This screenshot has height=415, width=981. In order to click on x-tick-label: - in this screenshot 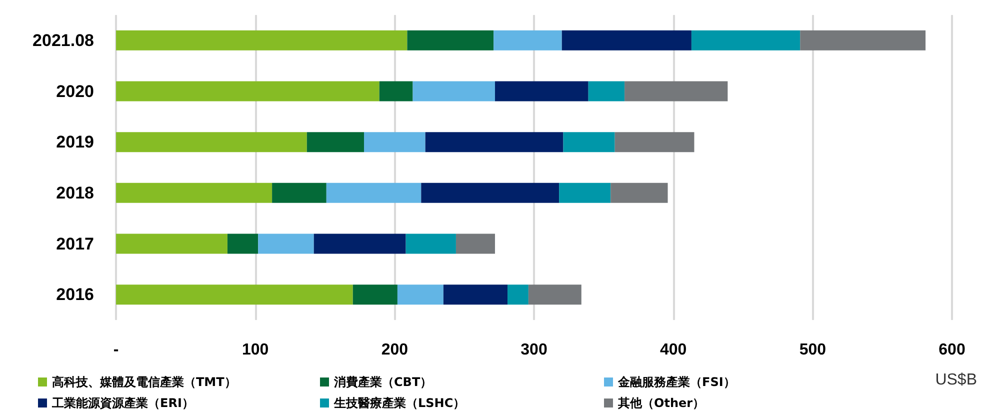, I will do `click(116, 350)`.